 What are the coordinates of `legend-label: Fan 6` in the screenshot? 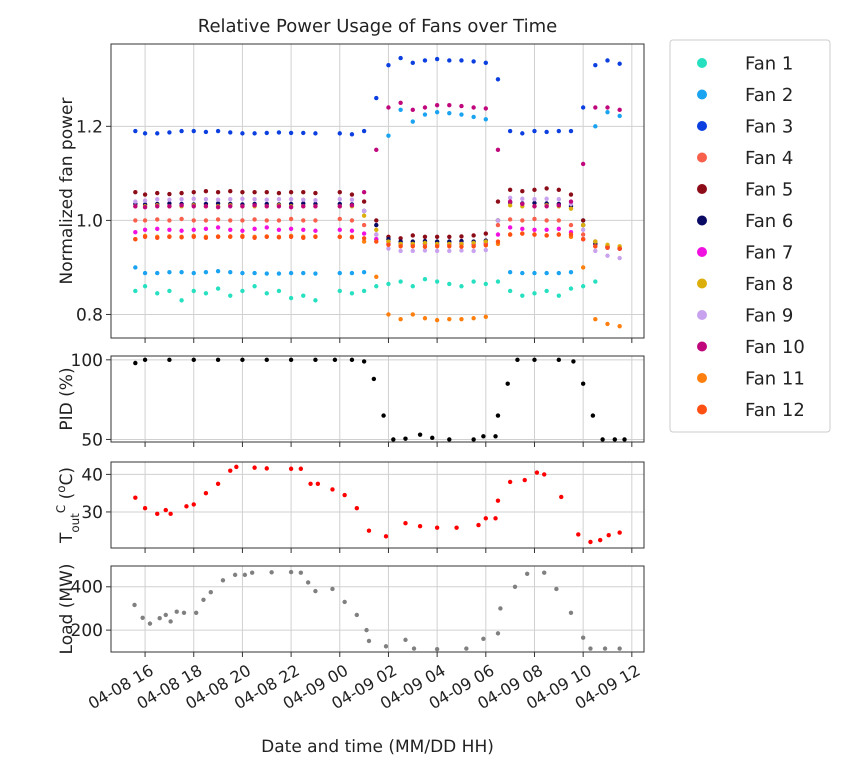 It's located at (769, 221).